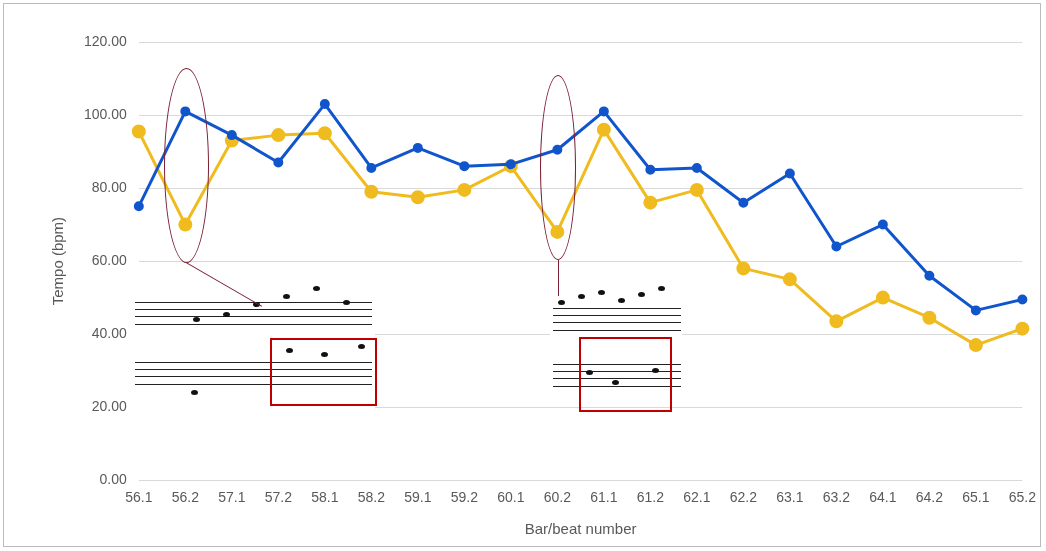 The height and width of the screenshot is (551, 1046). What do you see at coordinates (325, 497) in the screenshot?
I see `x-tick-label: 58.1` at bounding box center [325, 497].